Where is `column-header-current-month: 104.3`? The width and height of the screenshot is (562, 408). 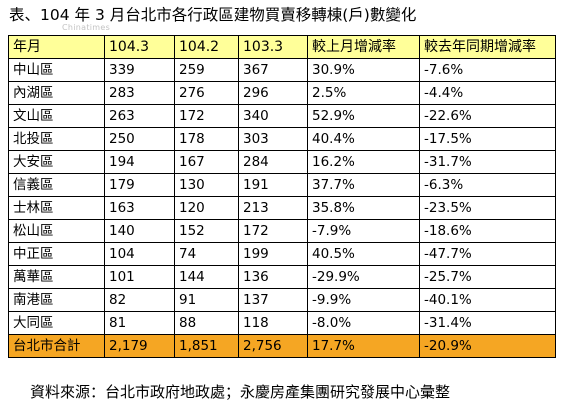
column-header-current-month: 104.3 is located at coordinates (139, 47).